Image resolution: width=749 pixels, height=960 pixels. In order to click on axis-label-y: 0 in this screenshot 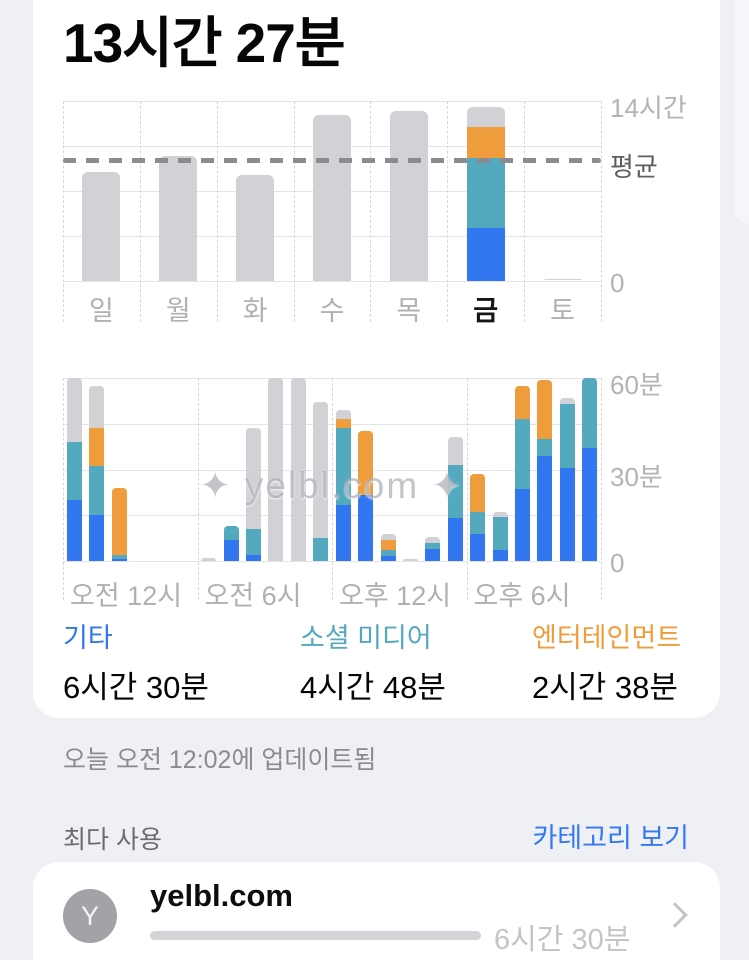, I will do `click(617, 563)`.